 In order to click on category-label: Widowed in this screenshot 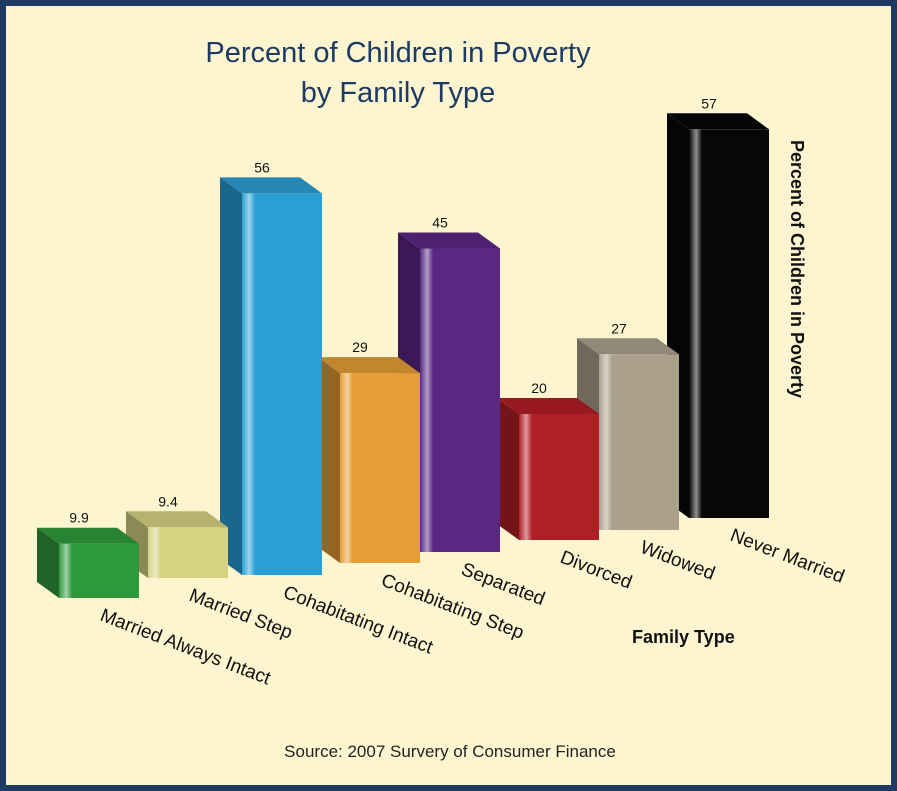, I will do `click(677, 561)`.